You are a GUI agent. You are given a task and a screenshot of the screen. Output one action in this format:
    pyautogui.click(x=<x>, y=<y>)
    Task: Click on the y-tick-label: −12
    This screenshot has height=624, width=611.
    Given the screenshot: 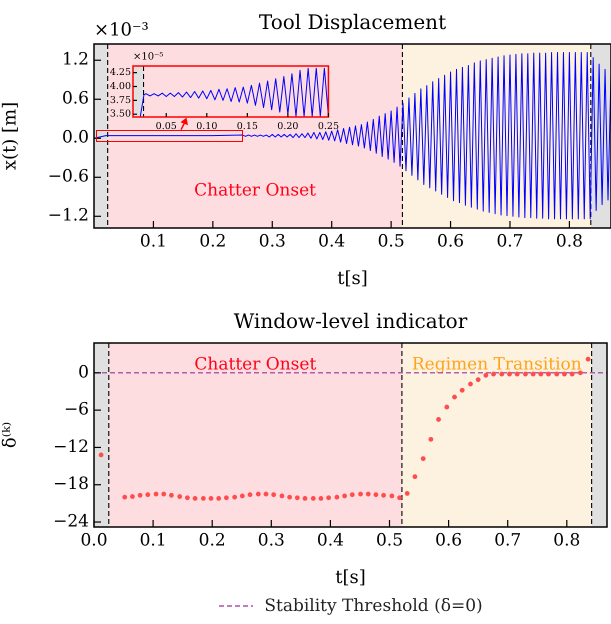 What is the action you would take?
    pyautogui.click(x=71, y=446)
    